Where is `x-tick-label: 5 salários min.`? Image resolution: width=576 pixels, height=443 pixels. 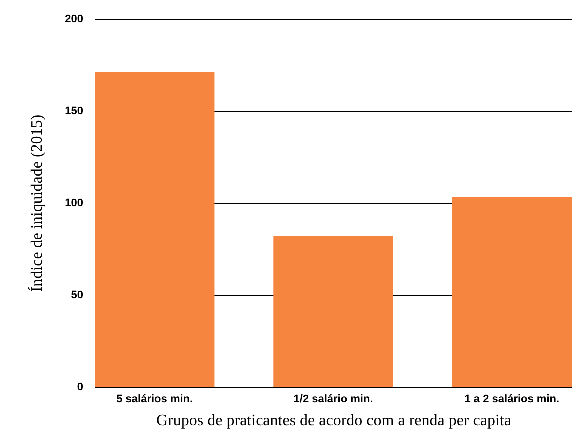
x-tick-label: 5 salários min. is located at coordinates (155, 400).